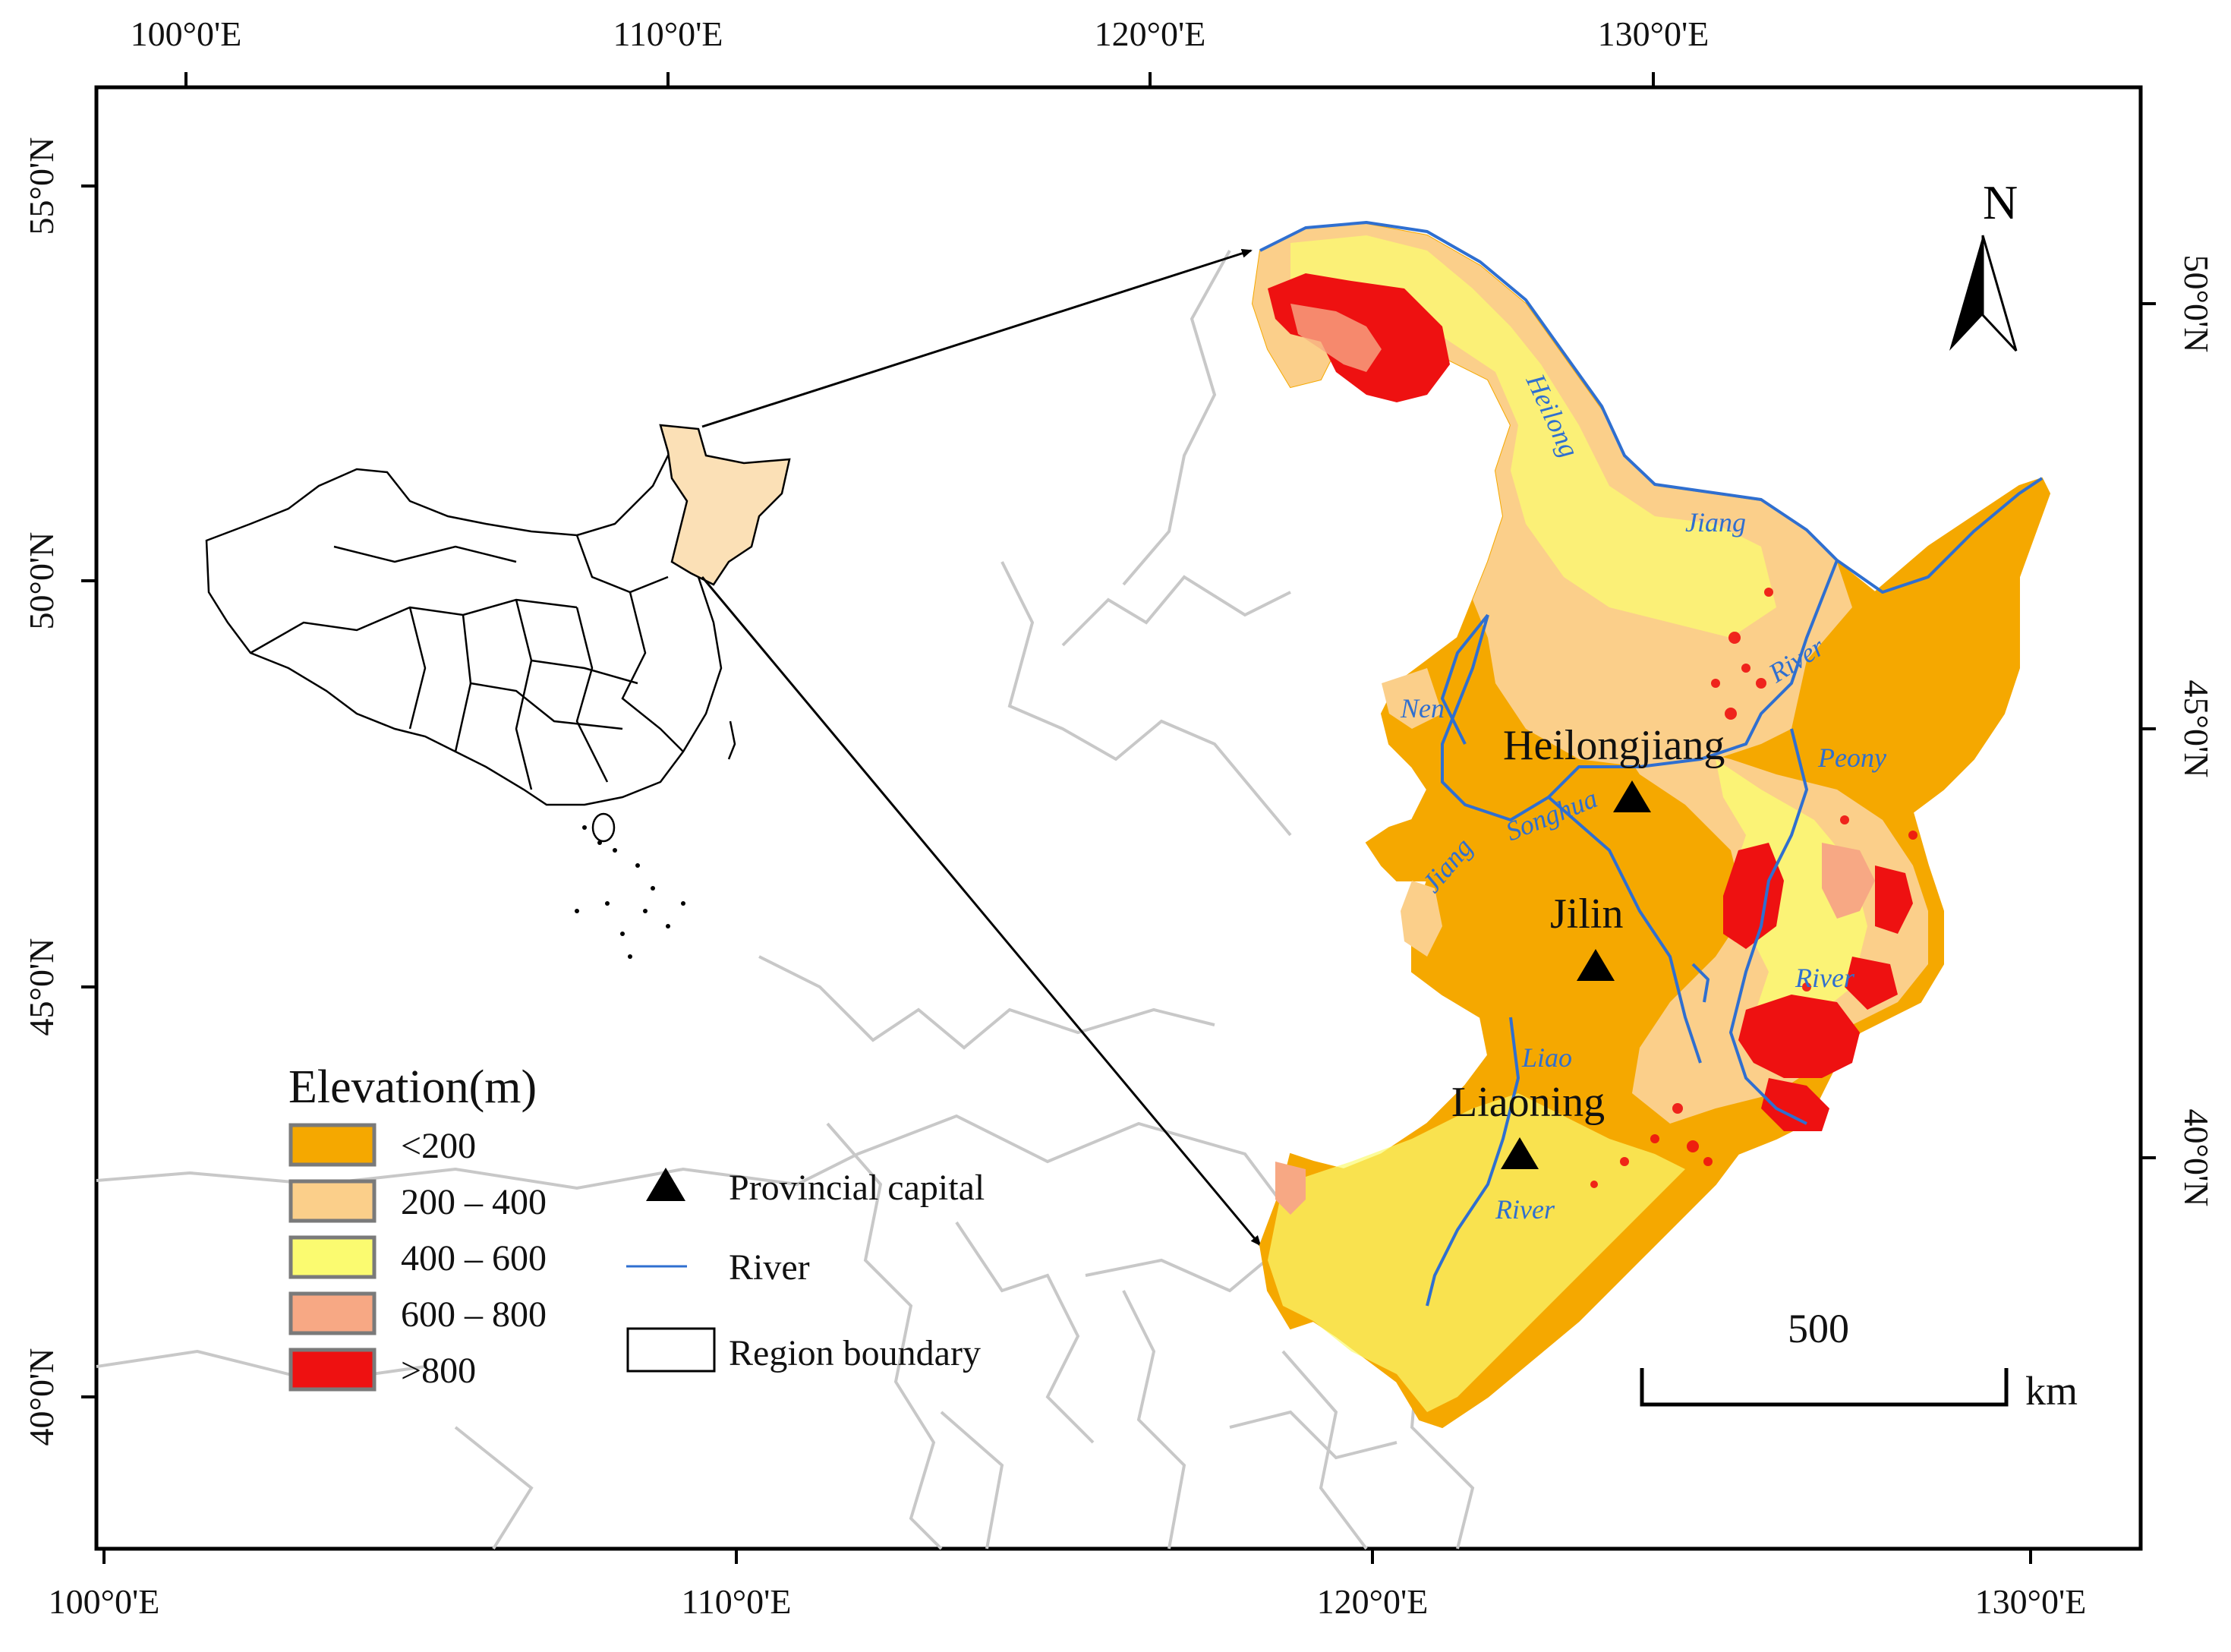  Describe the element at coordinates (187, 33) in the screenshot. I see `top-axis-label: 100°0'E` at that location.